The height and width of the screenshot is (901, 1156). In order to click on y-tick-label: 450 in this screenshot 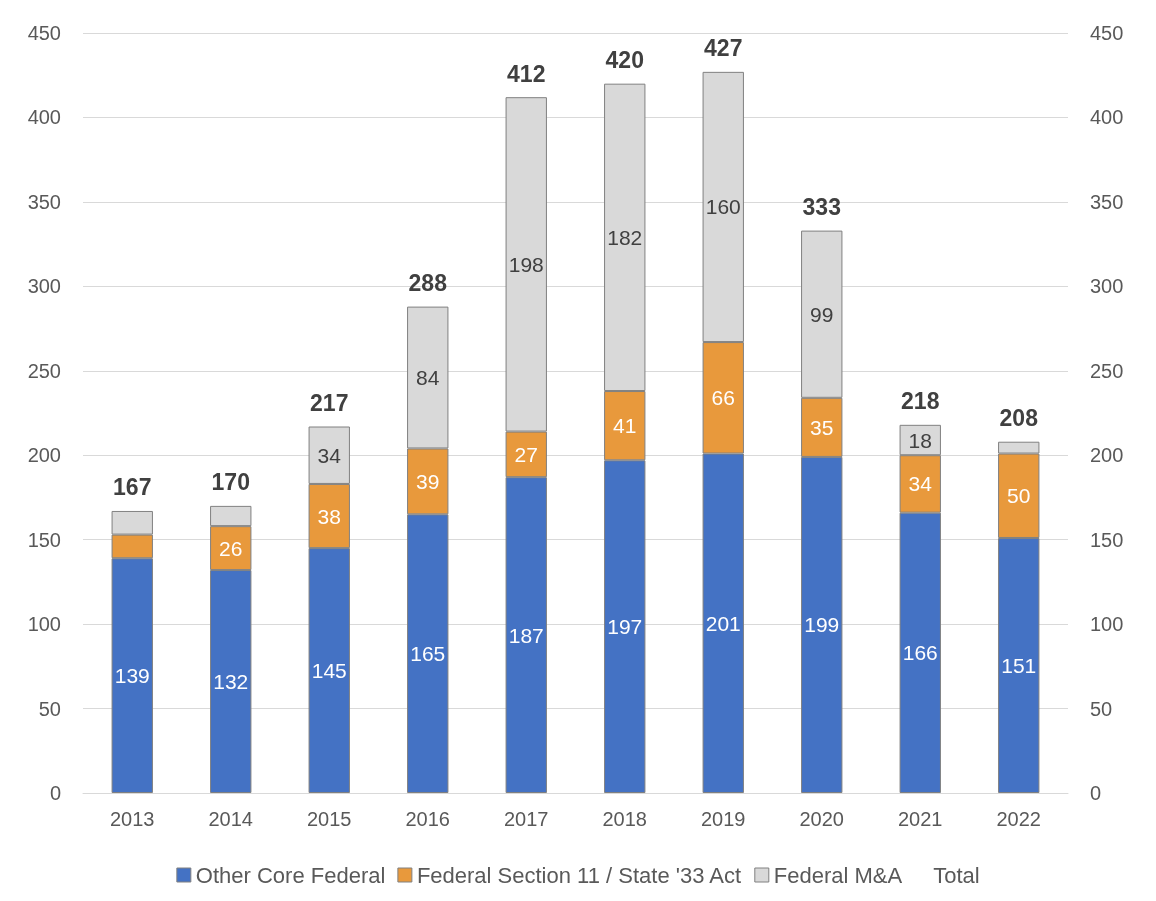, I will do `click(44, 33)`.